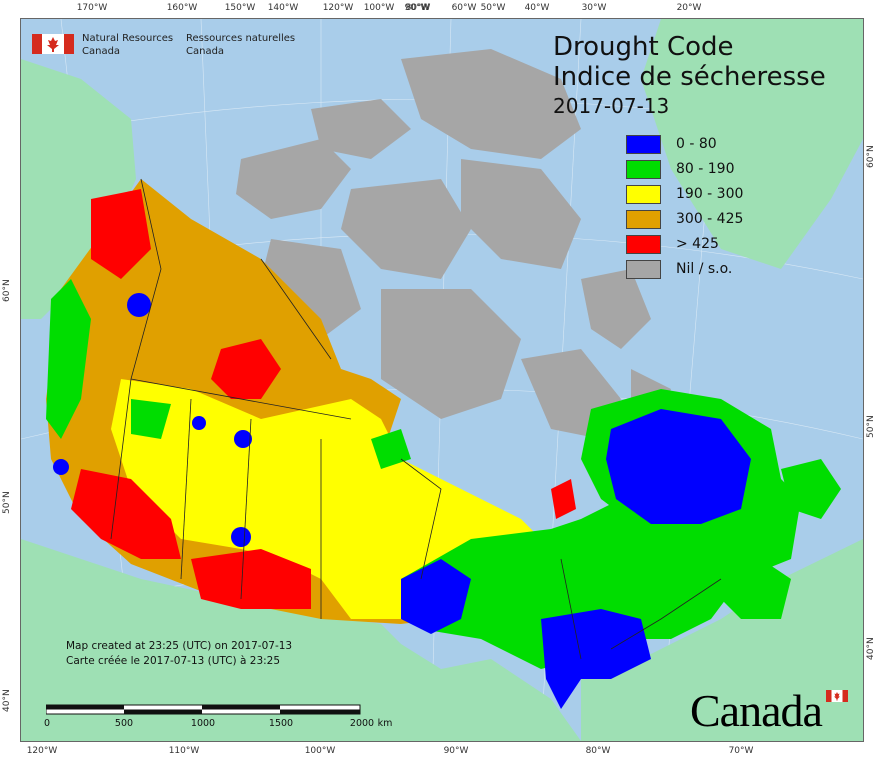  I want to click on legend-label: 300 - 425, so click(710, 219).